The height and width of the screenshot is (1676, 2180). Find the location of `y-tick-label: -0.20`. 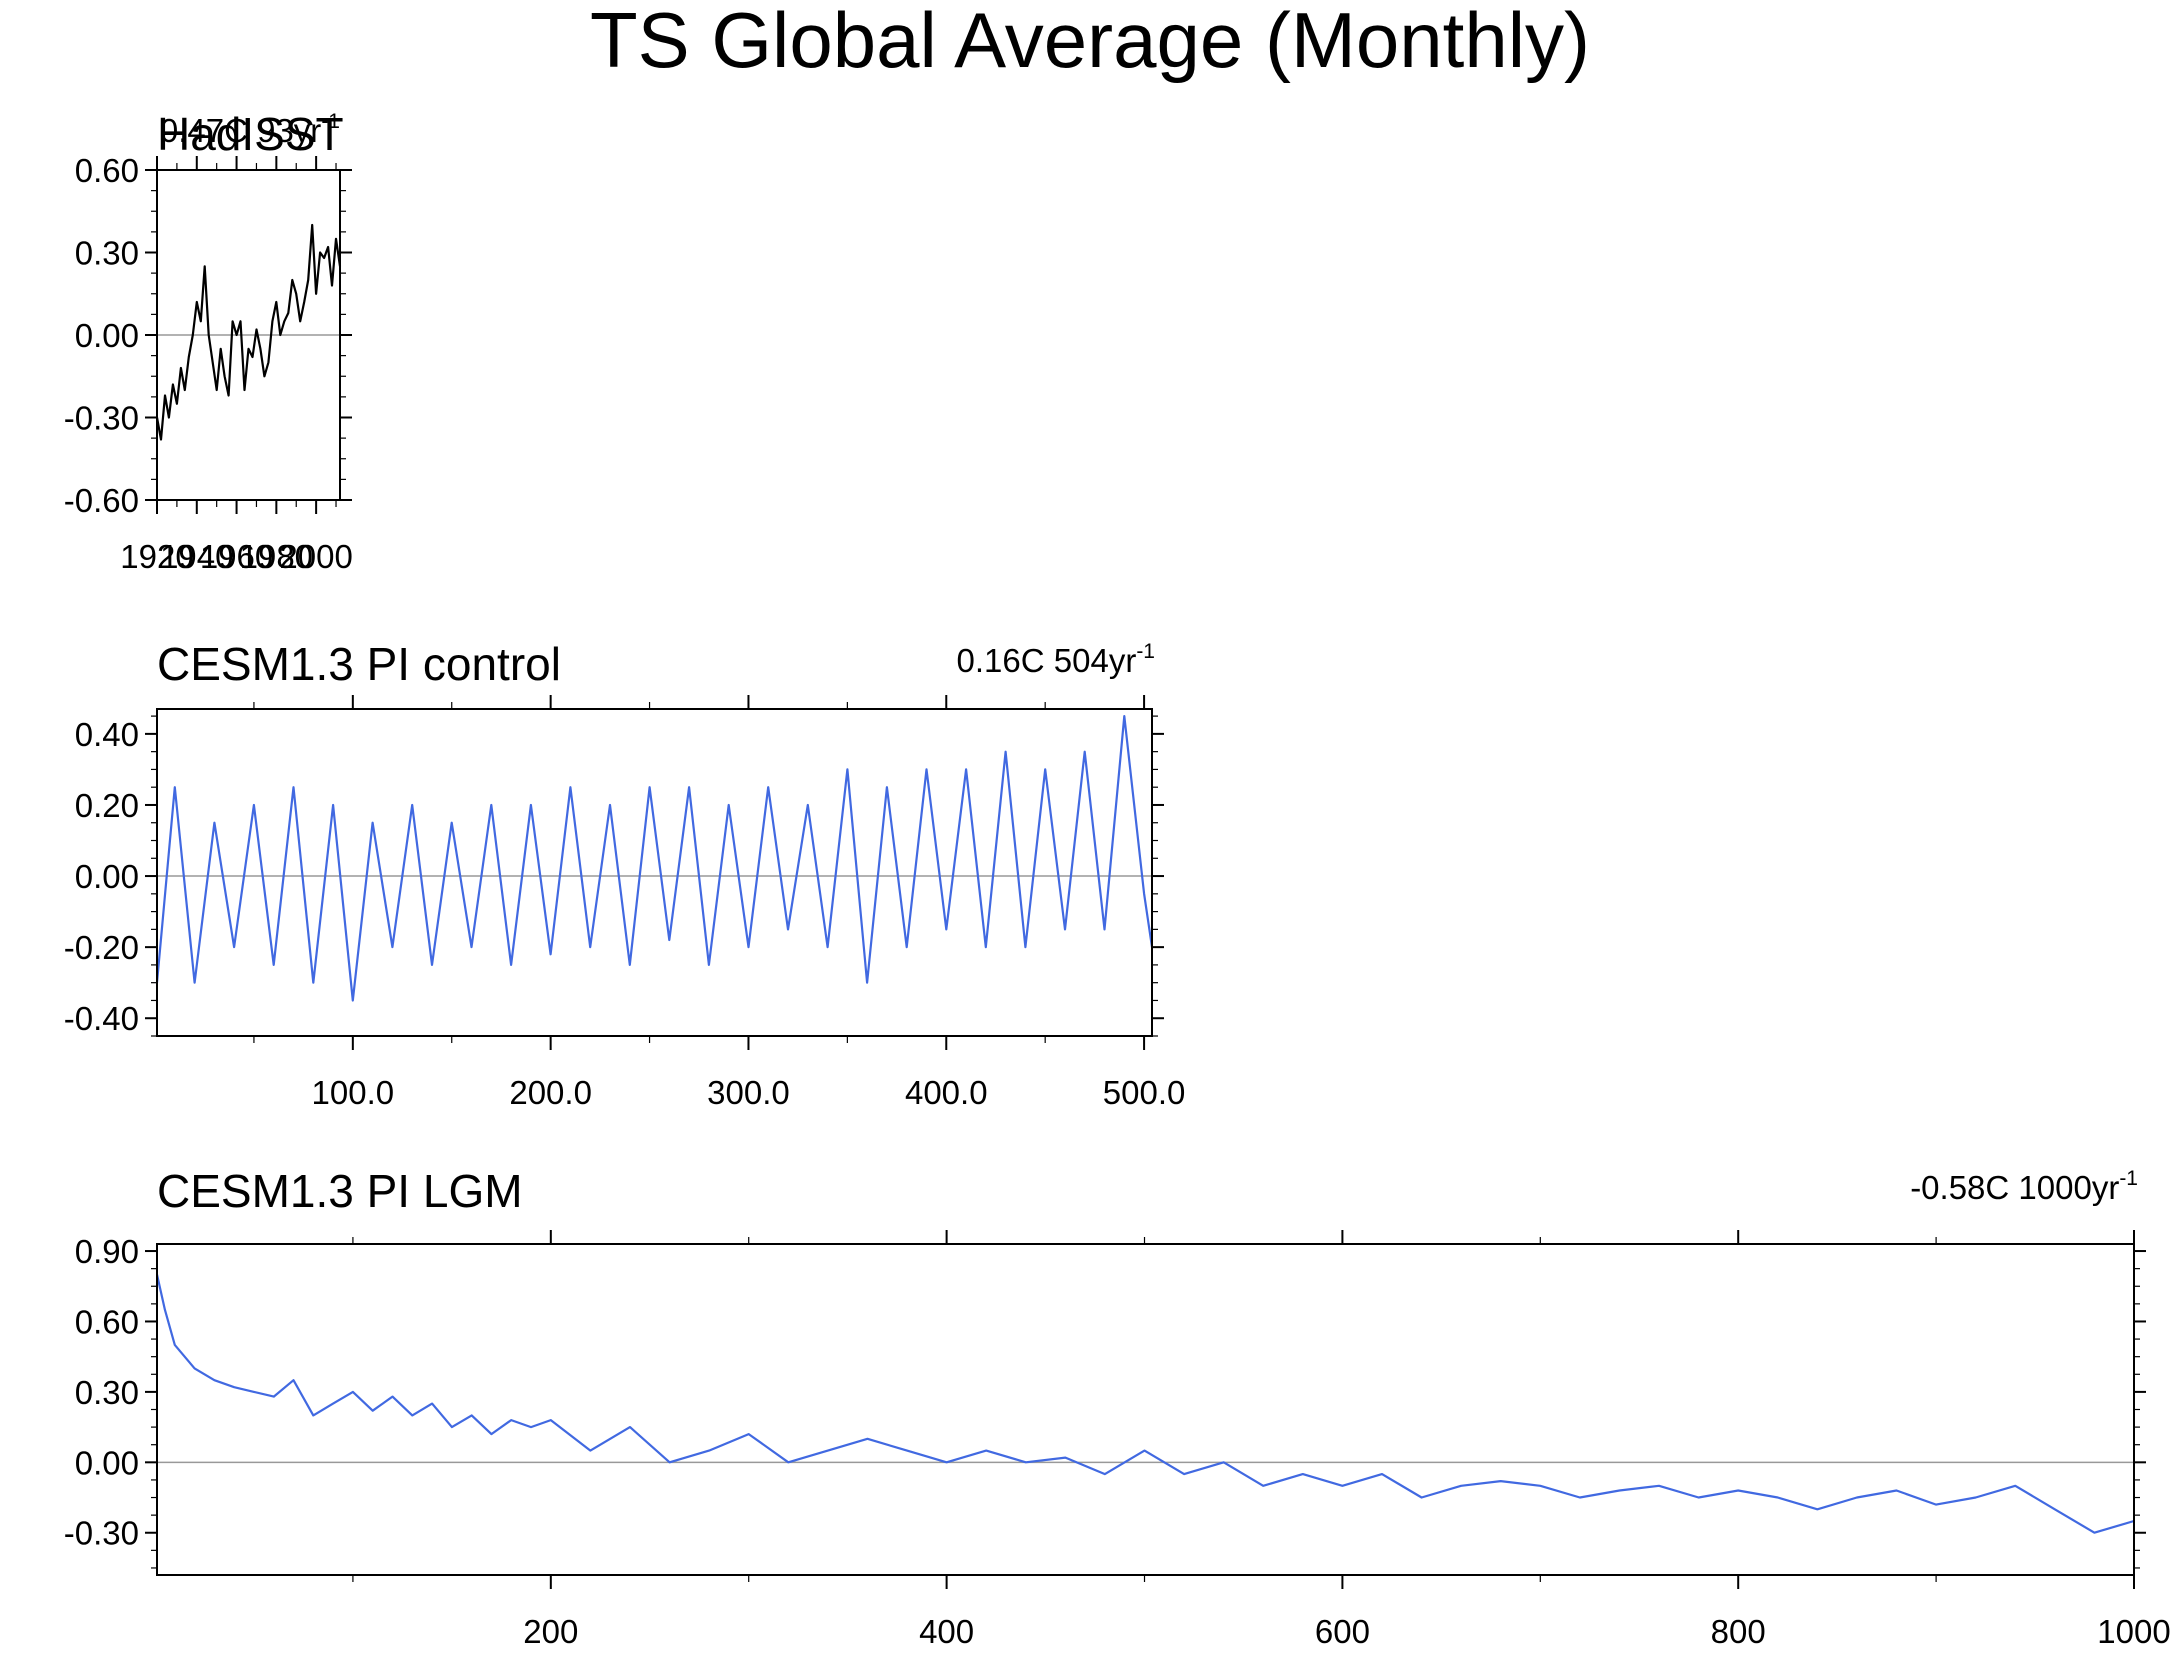

y-tick-label: -0.20 is located at coordinates (101, 947).